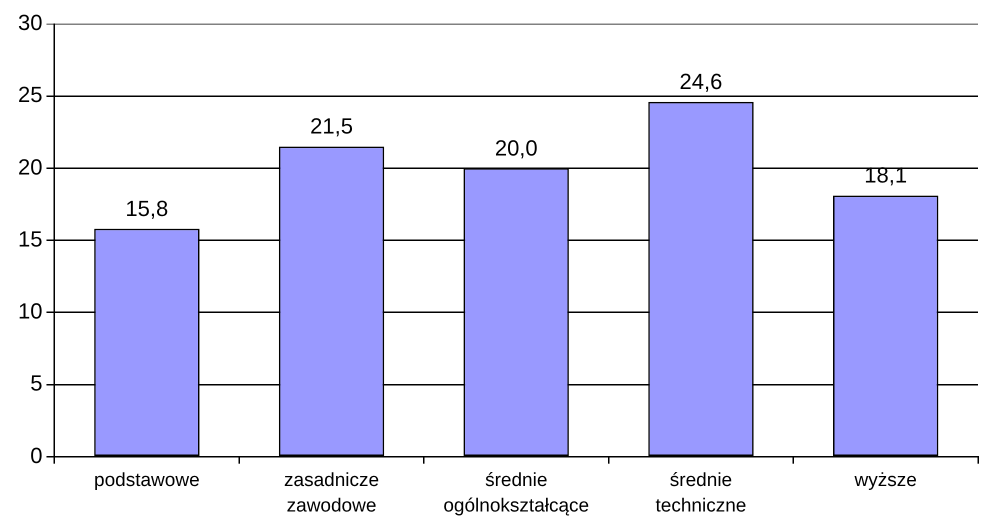  What do you see at coordinates (516, 147) in the screenshot?
I see `data-label: 20,0` at bounding box center [516, 147].